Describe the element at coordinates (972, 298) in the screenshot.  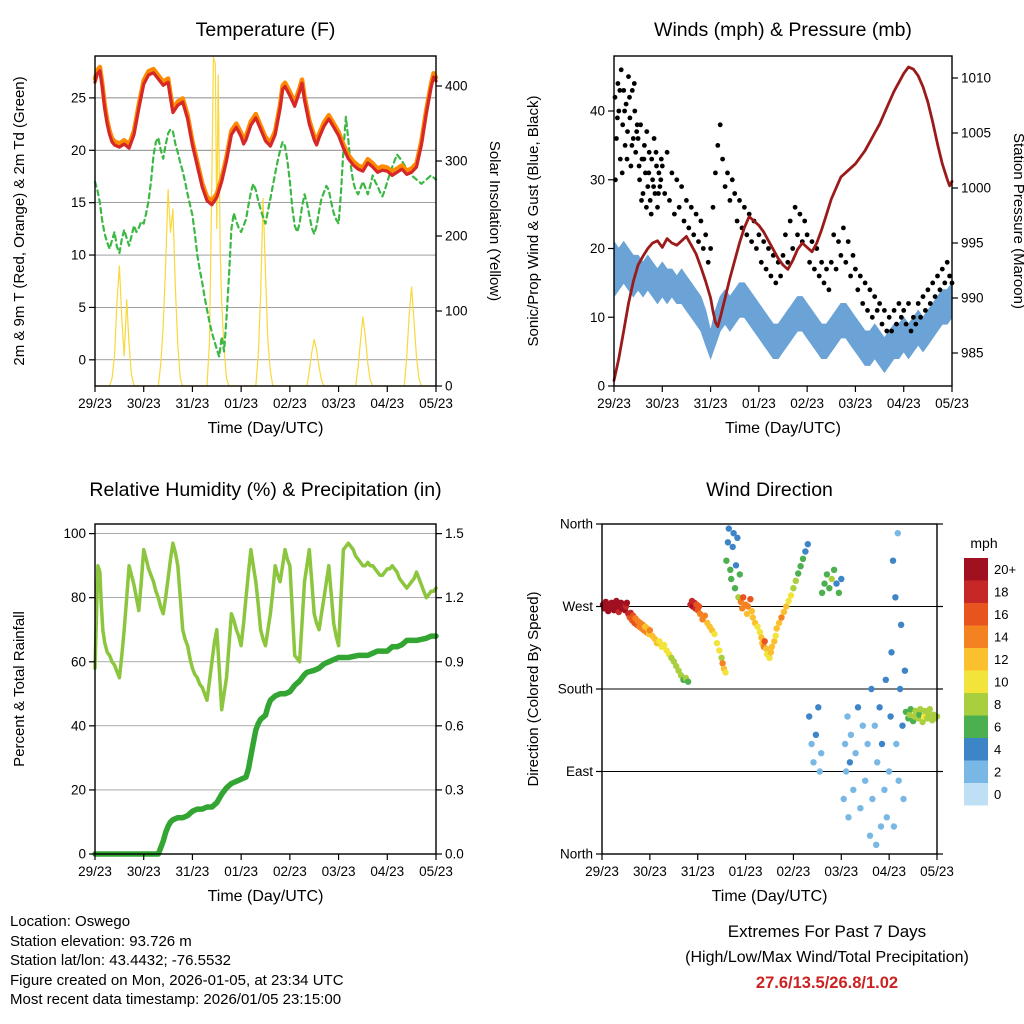
I see `svg-text: 990` at that location.